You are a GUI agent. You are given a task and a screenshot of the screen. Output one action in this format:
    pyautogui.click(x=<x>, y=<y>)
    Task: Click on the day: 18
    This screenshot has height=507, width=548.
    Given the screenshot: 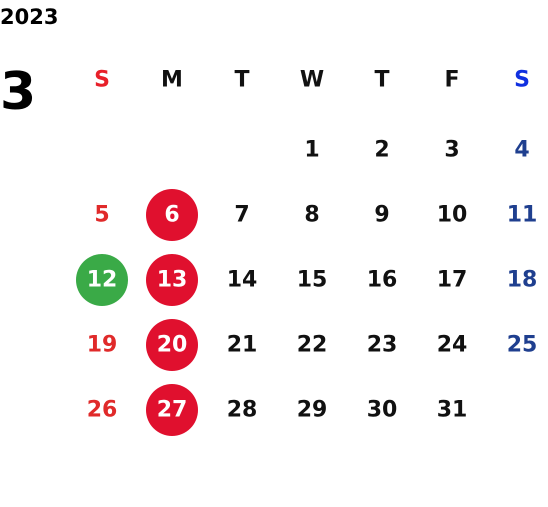 What is the action you would take?
    pyautogui.click(x=522, y=280)
    